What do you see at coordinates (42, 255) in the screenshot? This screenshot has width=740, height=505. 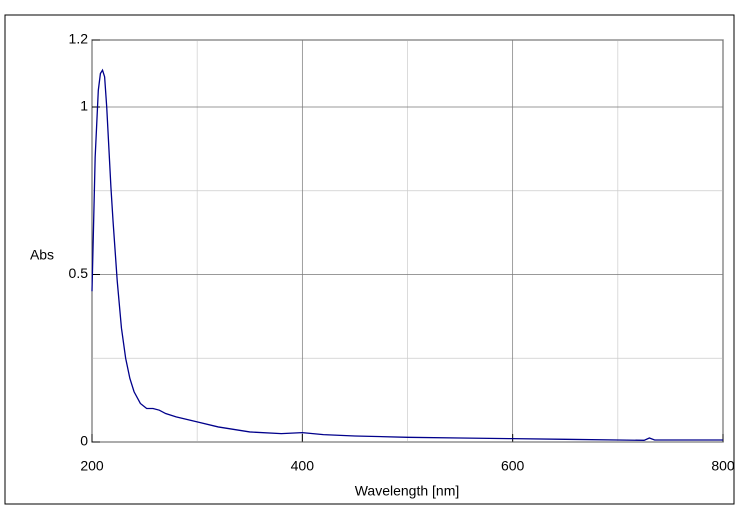 I see `y-axis-label: Abs` at bounding box center [42, 255].